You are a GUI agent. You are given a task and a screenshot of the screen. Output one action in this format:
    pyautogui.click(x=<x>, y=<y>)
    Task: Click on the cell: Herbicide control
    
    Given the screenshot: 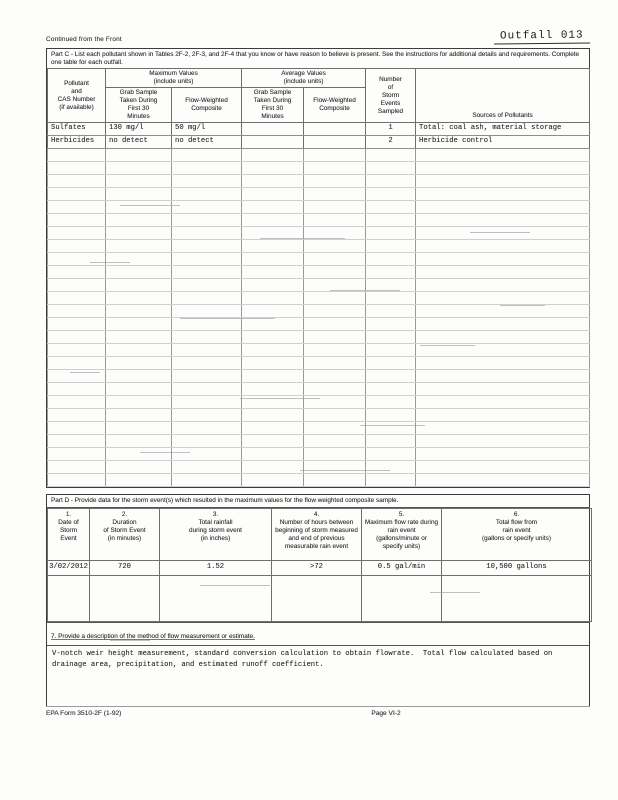 What is the action you would take?
    pyautogui.click(x=503, y=142)
    